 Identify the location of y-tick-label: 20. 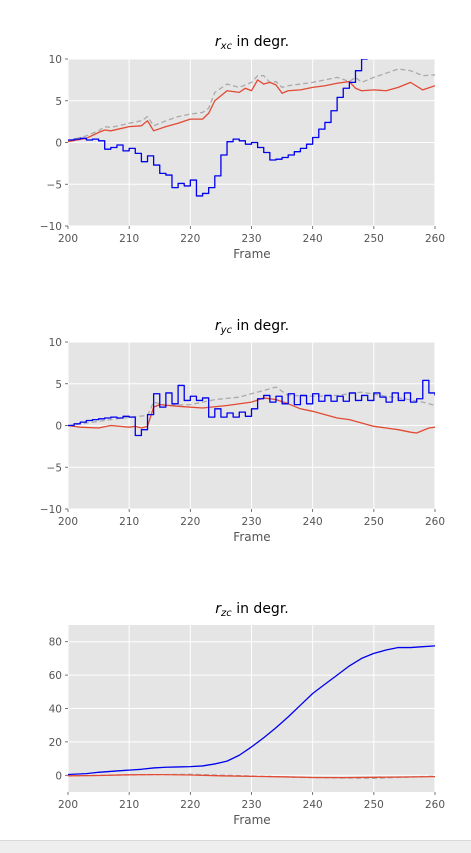
(55, 743).